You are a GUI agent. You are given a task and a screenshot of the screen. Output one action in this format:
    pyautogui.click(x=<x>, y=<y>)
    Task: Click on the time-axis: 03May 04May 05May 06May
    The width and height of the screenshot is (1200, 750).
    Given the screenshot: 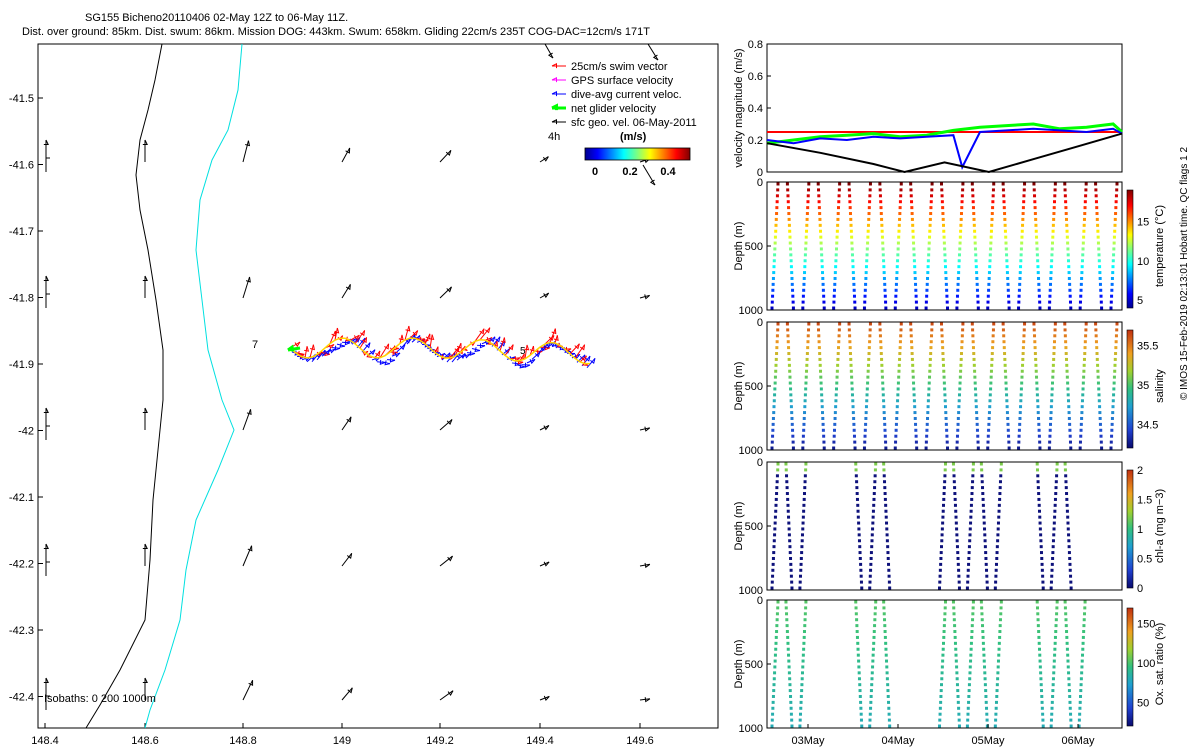 What is the action you would take?
    pyautogui.click(x=943, y=735)
    